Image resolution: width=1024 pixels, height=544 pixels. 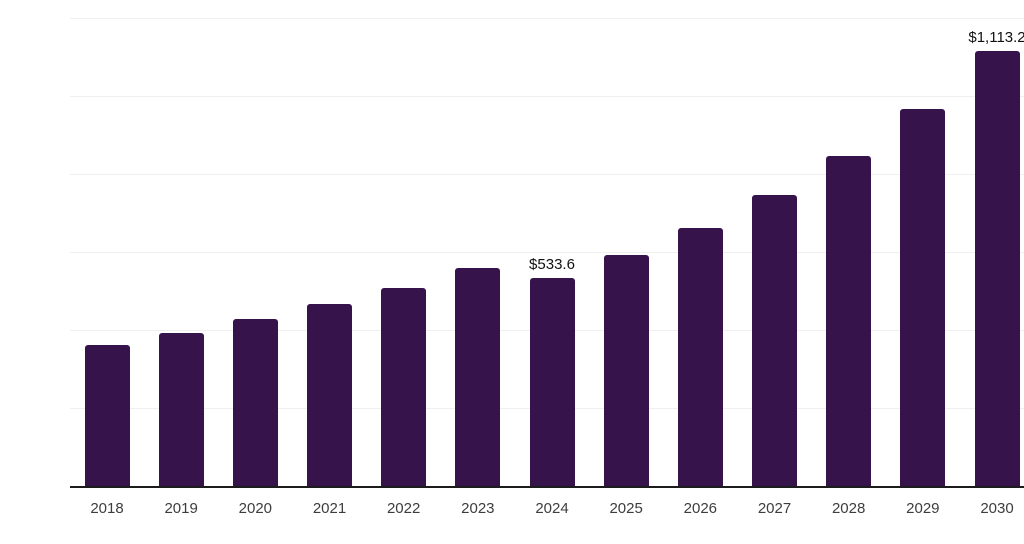 I want to click on x-tick-label-2019: 2019, so click(x=181, y=508).